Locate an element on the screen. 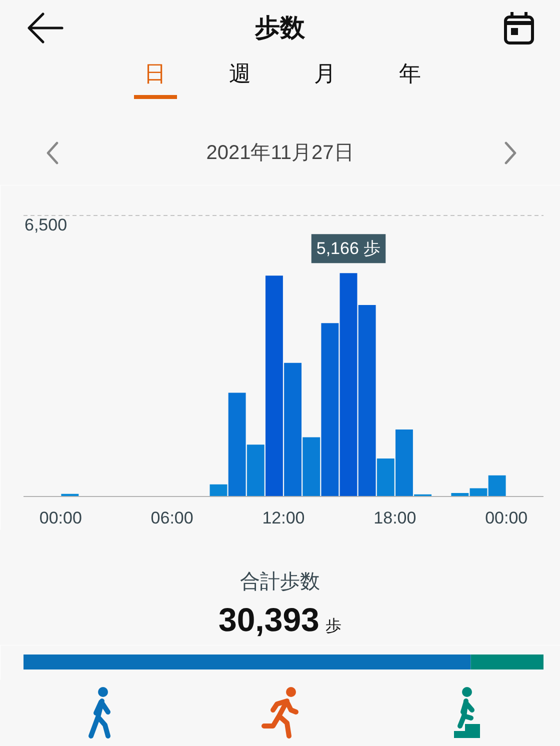  ref-line-label: 6,500 is located at coordinates (46, 224).